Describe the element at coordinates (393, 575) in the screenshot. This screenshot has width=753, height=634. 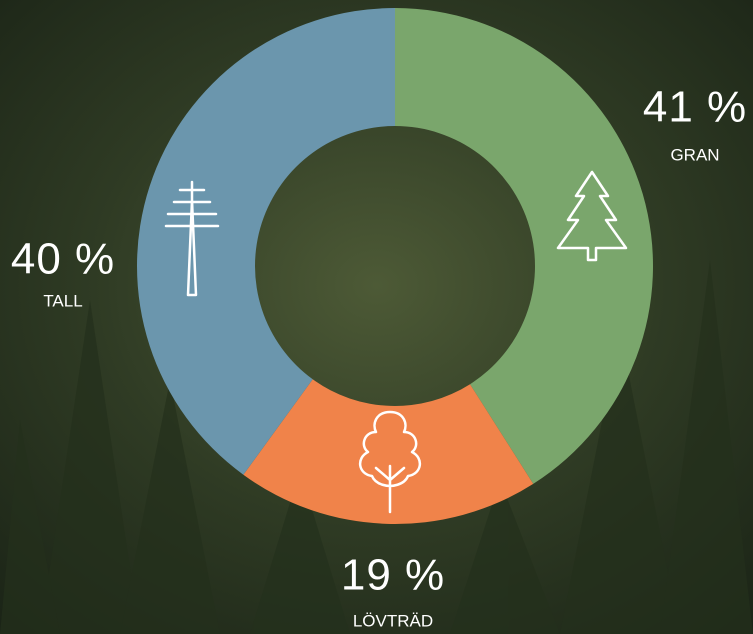
I see `percent-label: 19 %` at that location.